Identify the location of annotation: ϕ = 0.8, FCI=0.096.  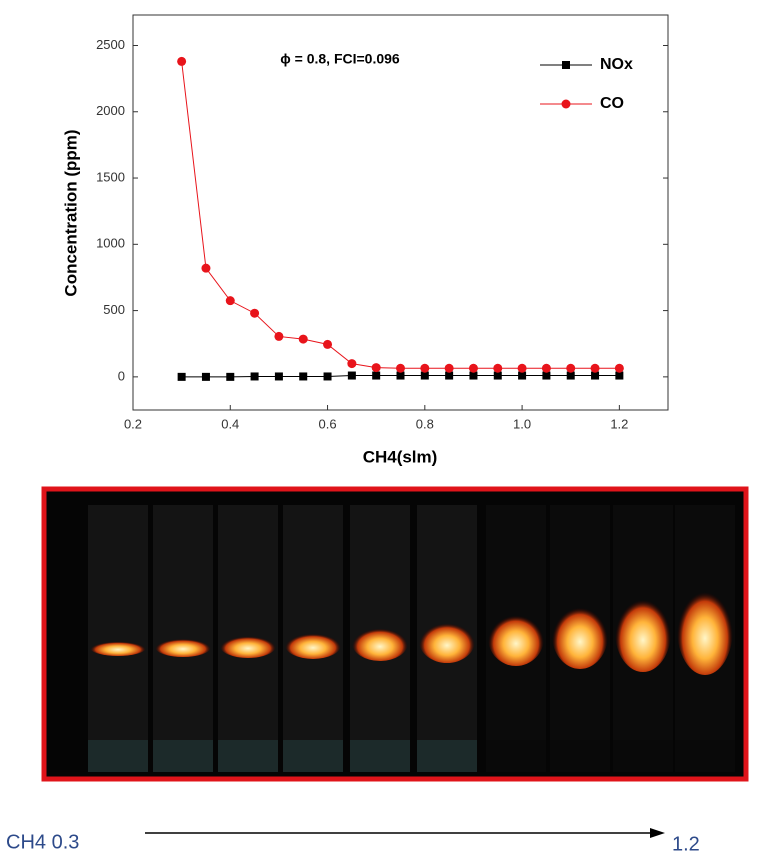
(340, 59).